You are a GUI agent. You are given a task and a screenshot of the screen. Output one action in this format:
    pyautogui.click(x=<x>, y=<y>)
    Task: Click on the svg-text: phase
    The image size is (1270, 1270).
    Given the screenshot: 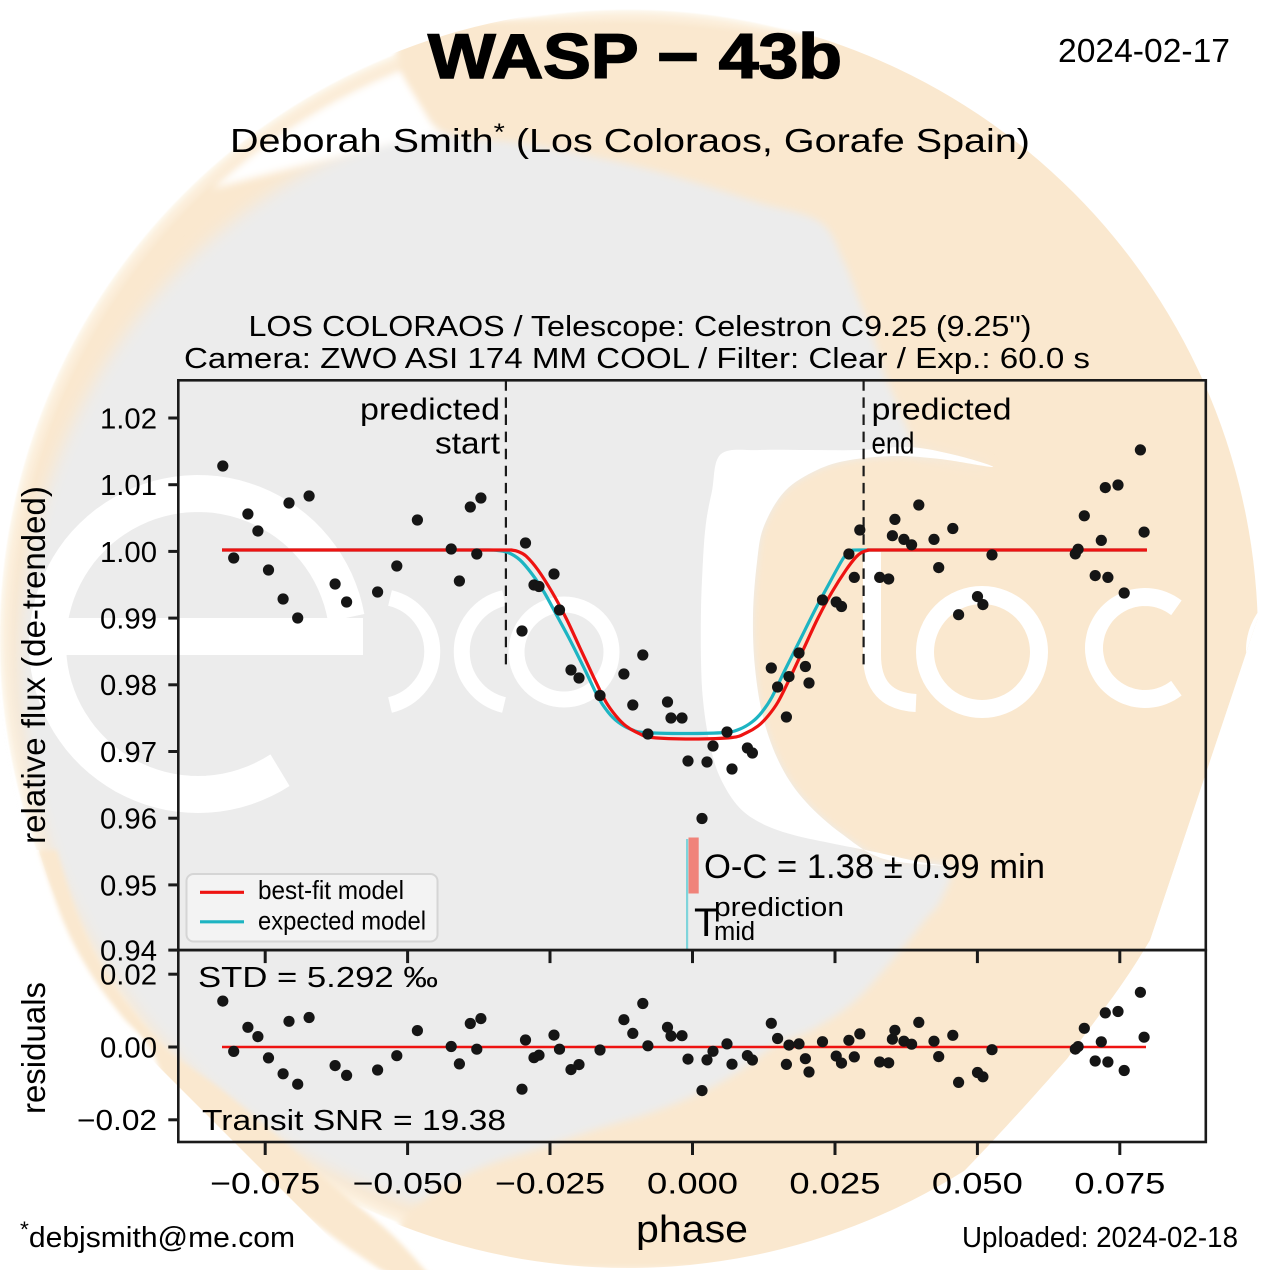 What is the action you would take?
    pyautogui.click(x=692, y=1230)
    